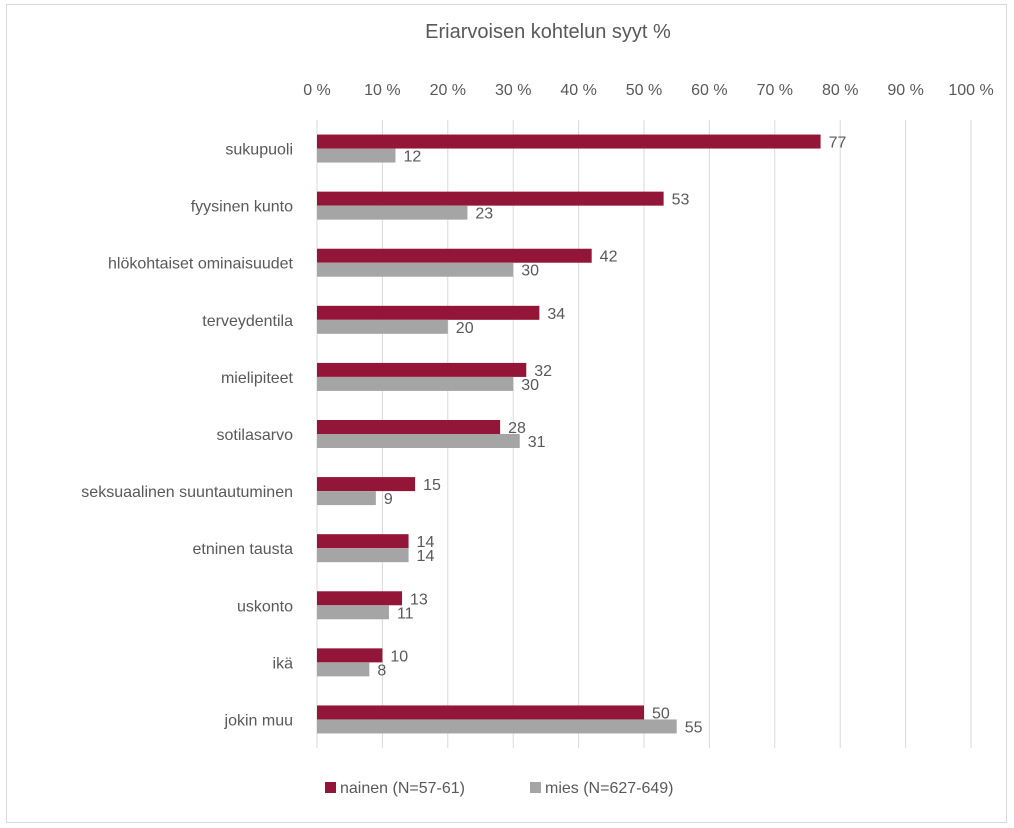 This screenshot has width=1014, height=828. Describe the element at coordinates (388, 499) in the screenshot. I see `data-label: 9` at that location.